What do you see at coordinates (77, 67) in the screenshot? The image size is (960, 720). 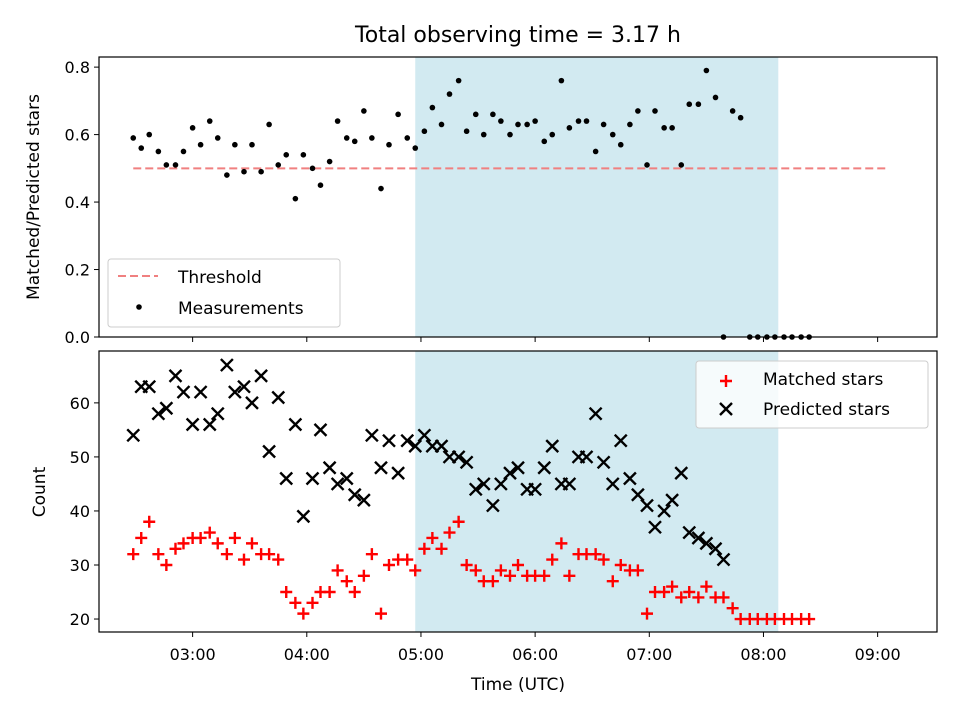 I see `y-tick-label: 0.8` at bounding box center [77, 67].